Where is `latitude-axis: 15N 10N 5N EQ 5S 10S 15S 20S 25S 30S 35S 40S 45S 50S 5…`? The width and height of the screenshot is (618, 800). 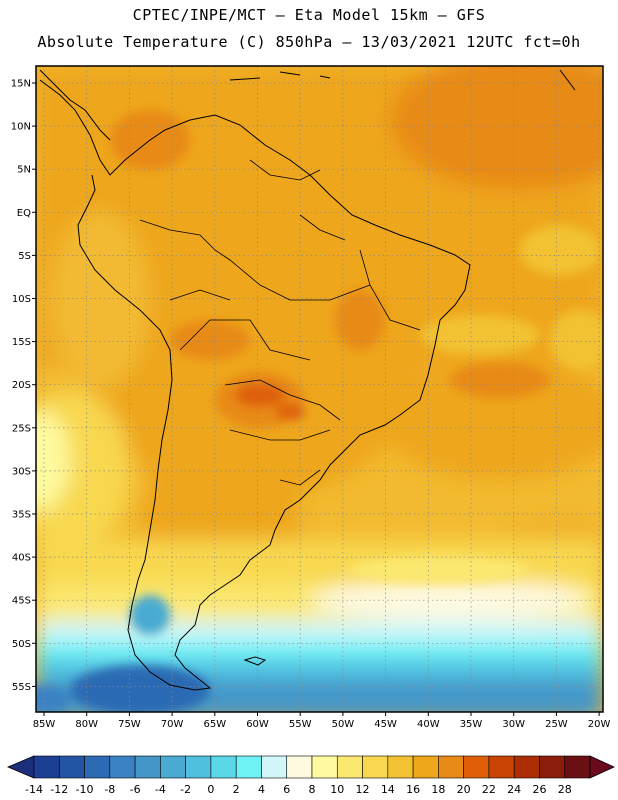 latitude-axis: 15N 10N 5N EQ 5S 10S 15S 20S 25S 30S 35S 40S 45S 50S 5… is located at coordinates (23, 386).